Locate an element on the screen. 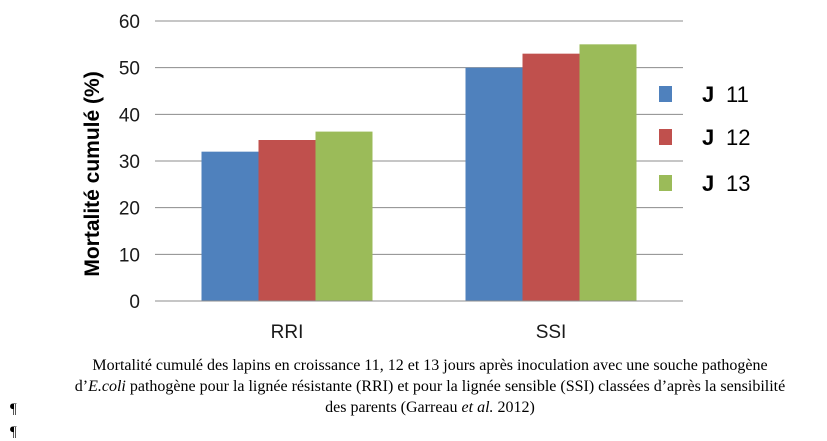 This screenshot has height=441, width=827. caption-text-3: 2012) is located at coordinates (514, 407).